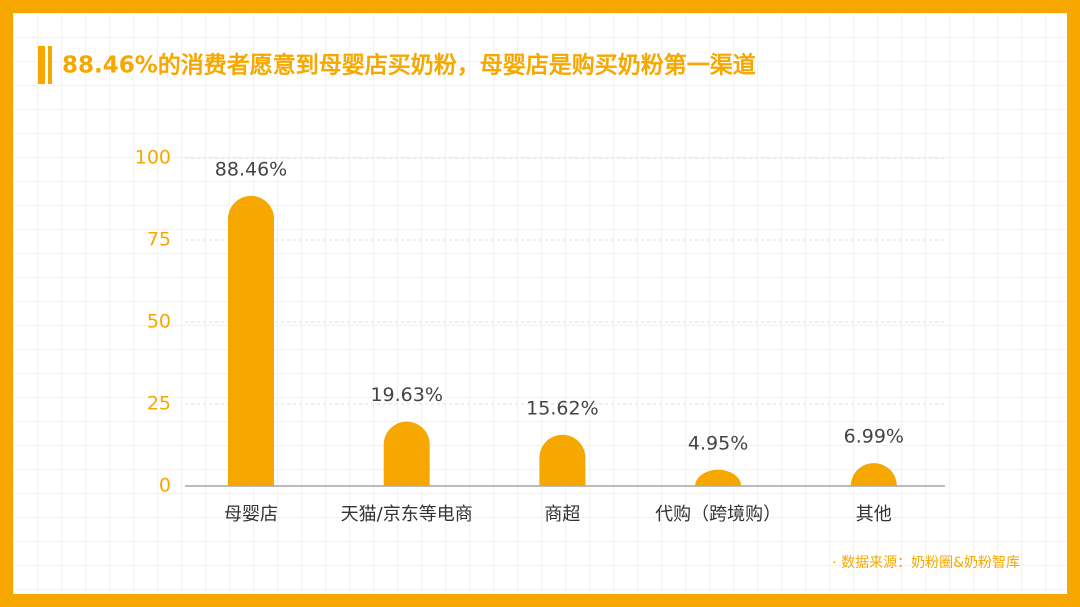  Describe the element at coordinates (165, 486) in the screenshot. I see `y-tick-label: 0` at that location.